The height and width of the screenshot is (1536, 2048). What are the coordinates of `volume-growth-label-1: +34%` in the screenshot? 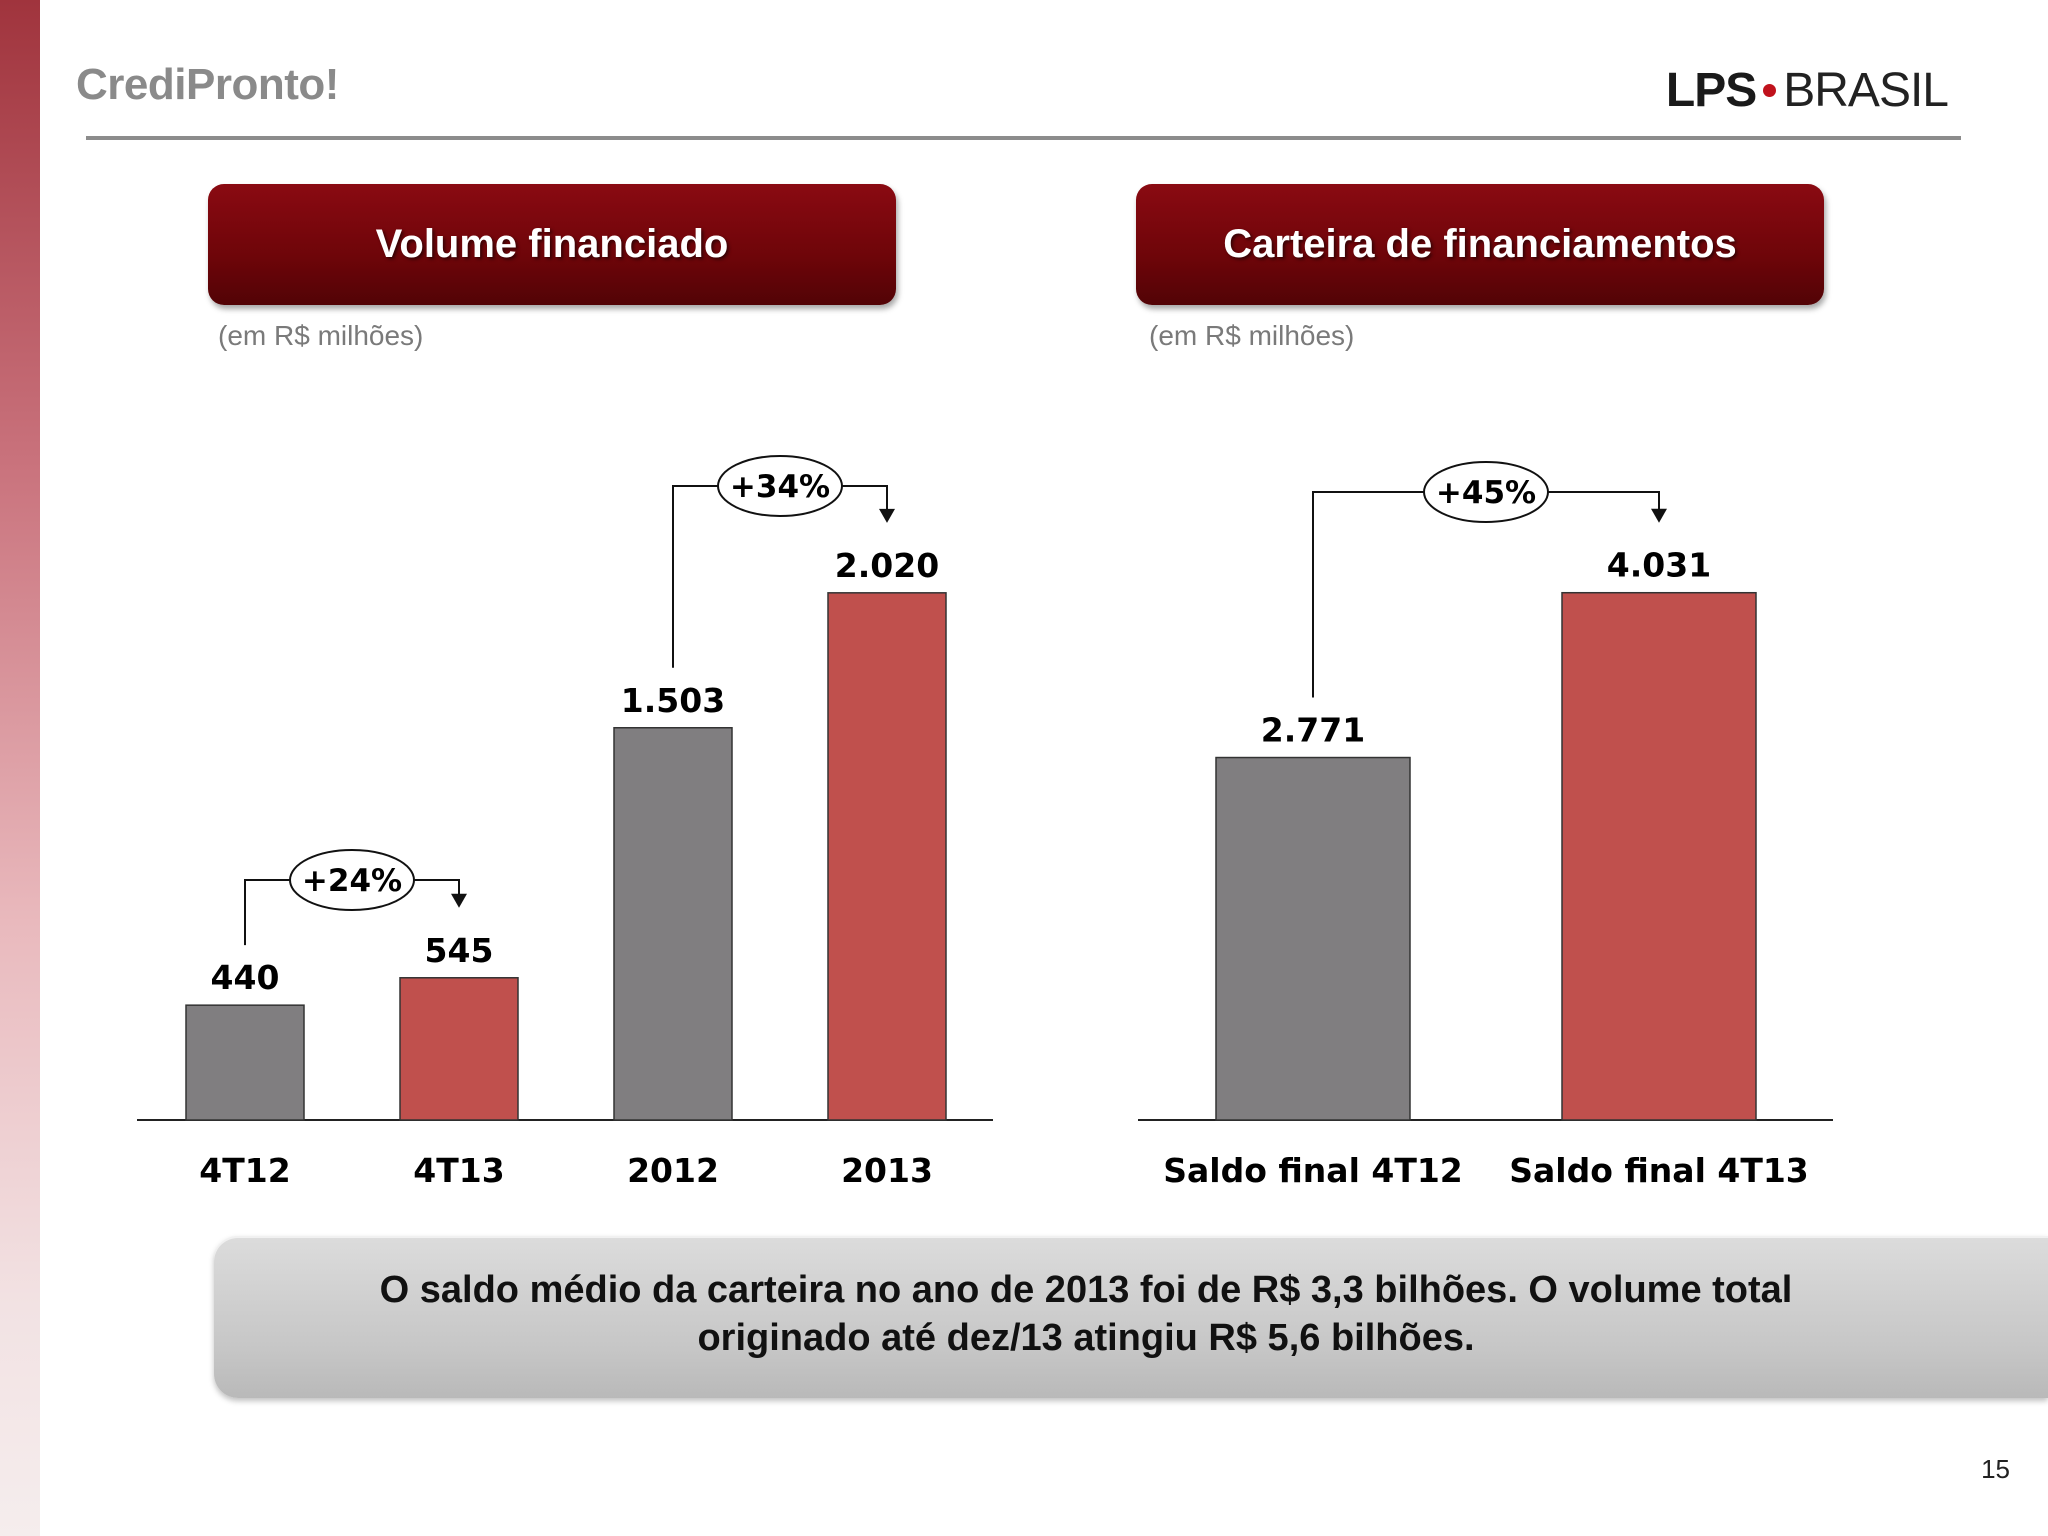 It's located at (780, 487).